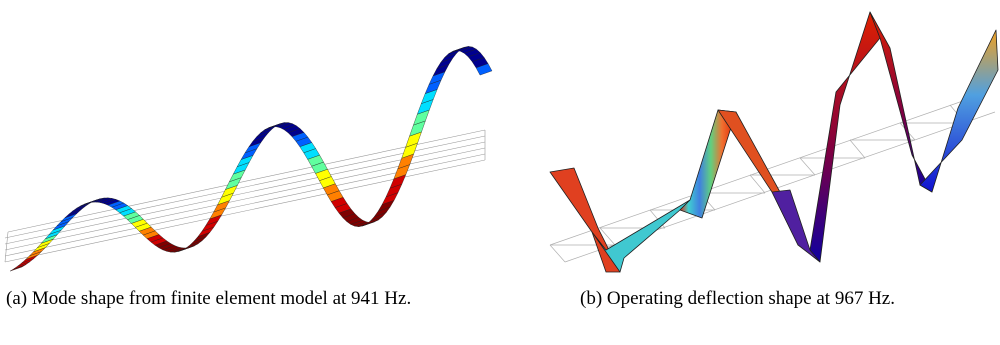 The width and height of the screenshot is (1000, 345). Describe the element at coordinates (17, 298) in the screenshot. I see `caption-label: (a)` at that location.